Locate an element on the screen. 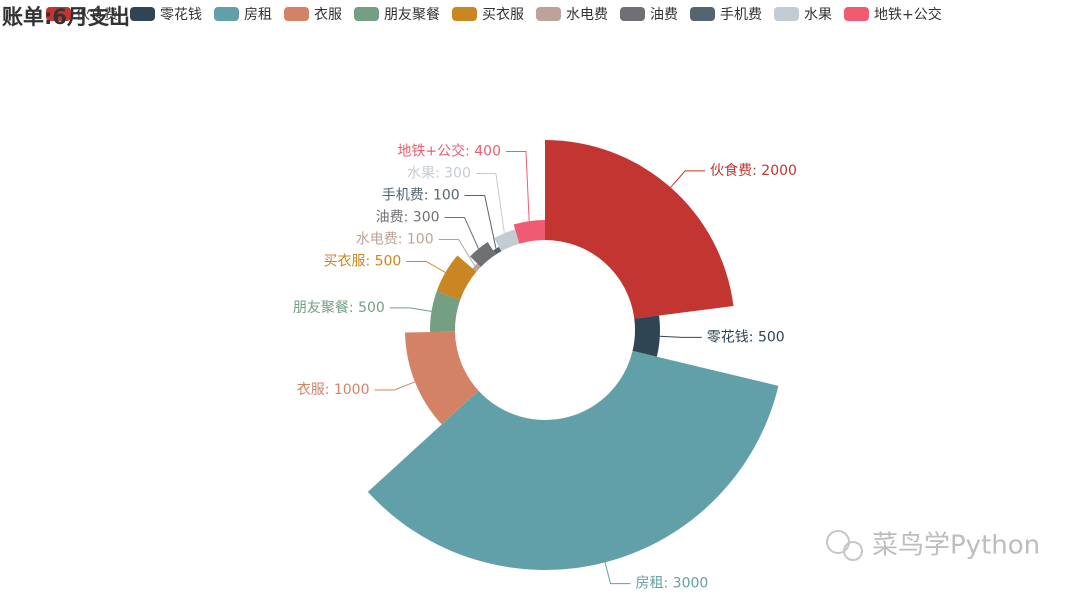 Image resolution: width=1080 pixels, height=596 pixels. data-label: 朋友聚餐: 500 is located at coordinates (339, 308).